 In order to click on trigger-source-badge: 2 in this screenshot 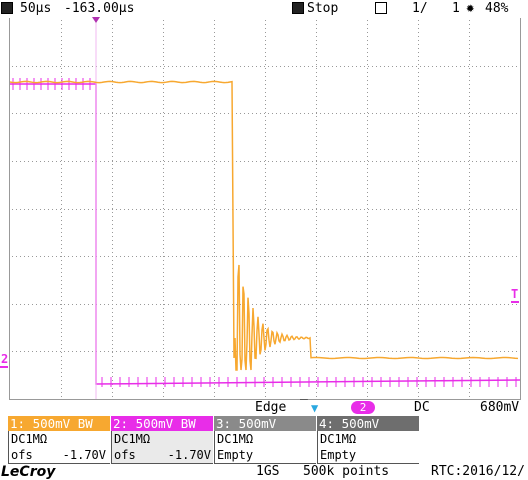, I will do `click(363, 407)`.